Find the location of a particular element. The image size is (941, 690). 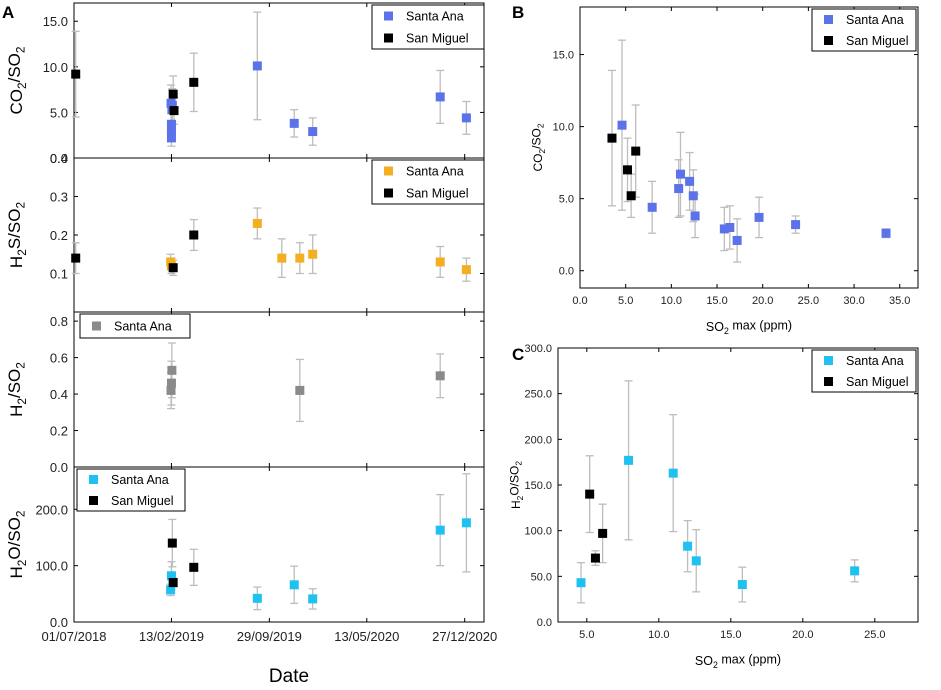

y-tick-label: 200.0 is located at coordinates (51, 509).